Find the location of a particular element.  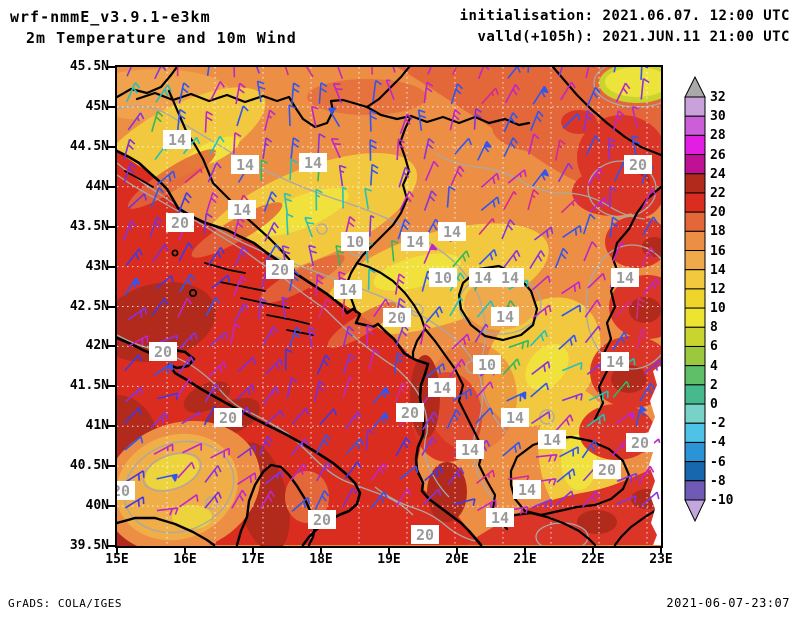

colorbar-tick-label: -4 is located at coordinates (718, 443).